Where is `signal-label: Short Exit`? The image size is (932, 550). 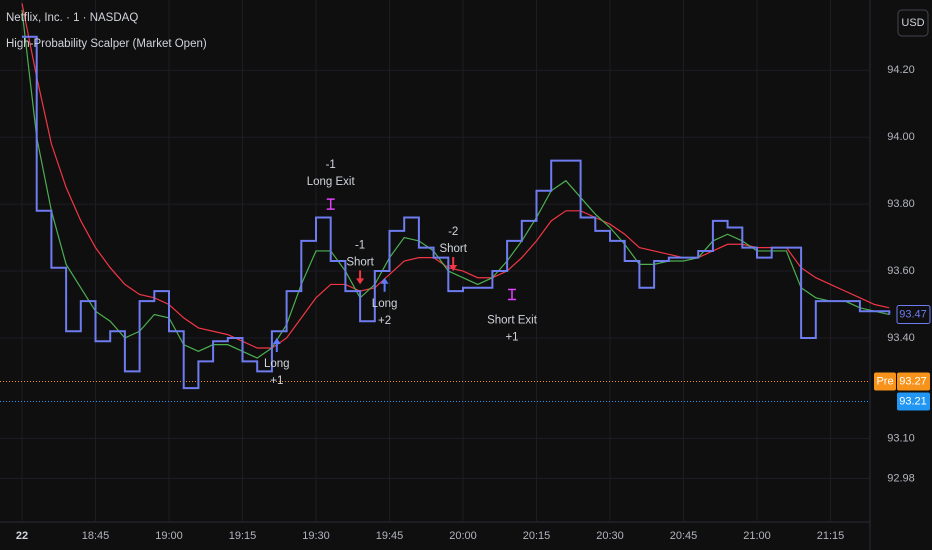
signal-label: Short Exit is located at coordinates (512, 320).